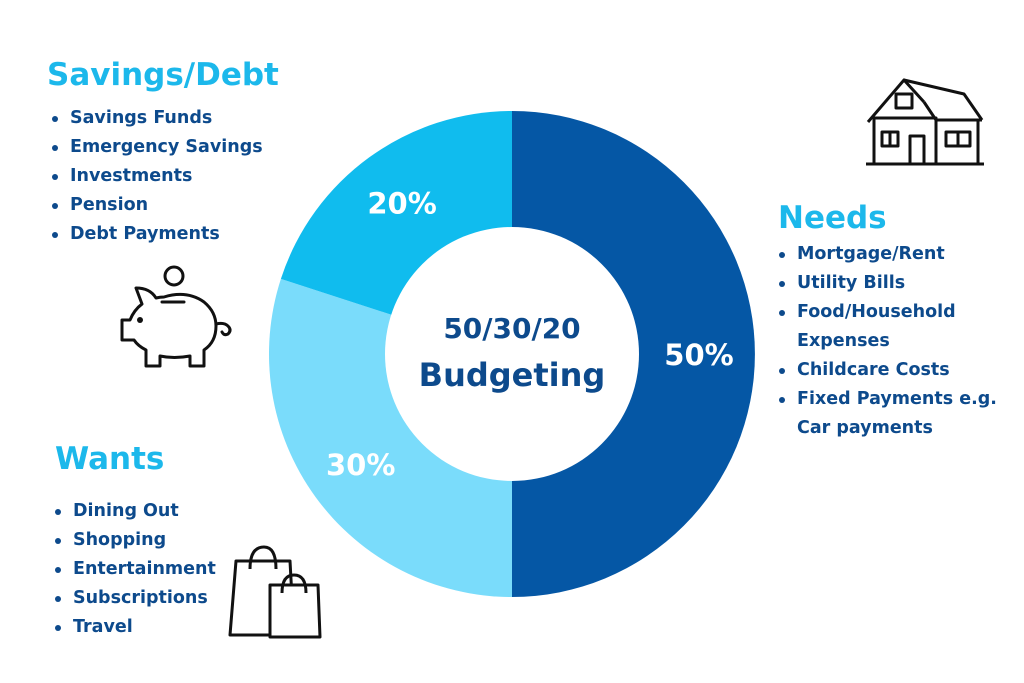  What do you see at coordinates (512, 354) in the screenshot?
I see `donut-hole` at bounding box center [512, 354].